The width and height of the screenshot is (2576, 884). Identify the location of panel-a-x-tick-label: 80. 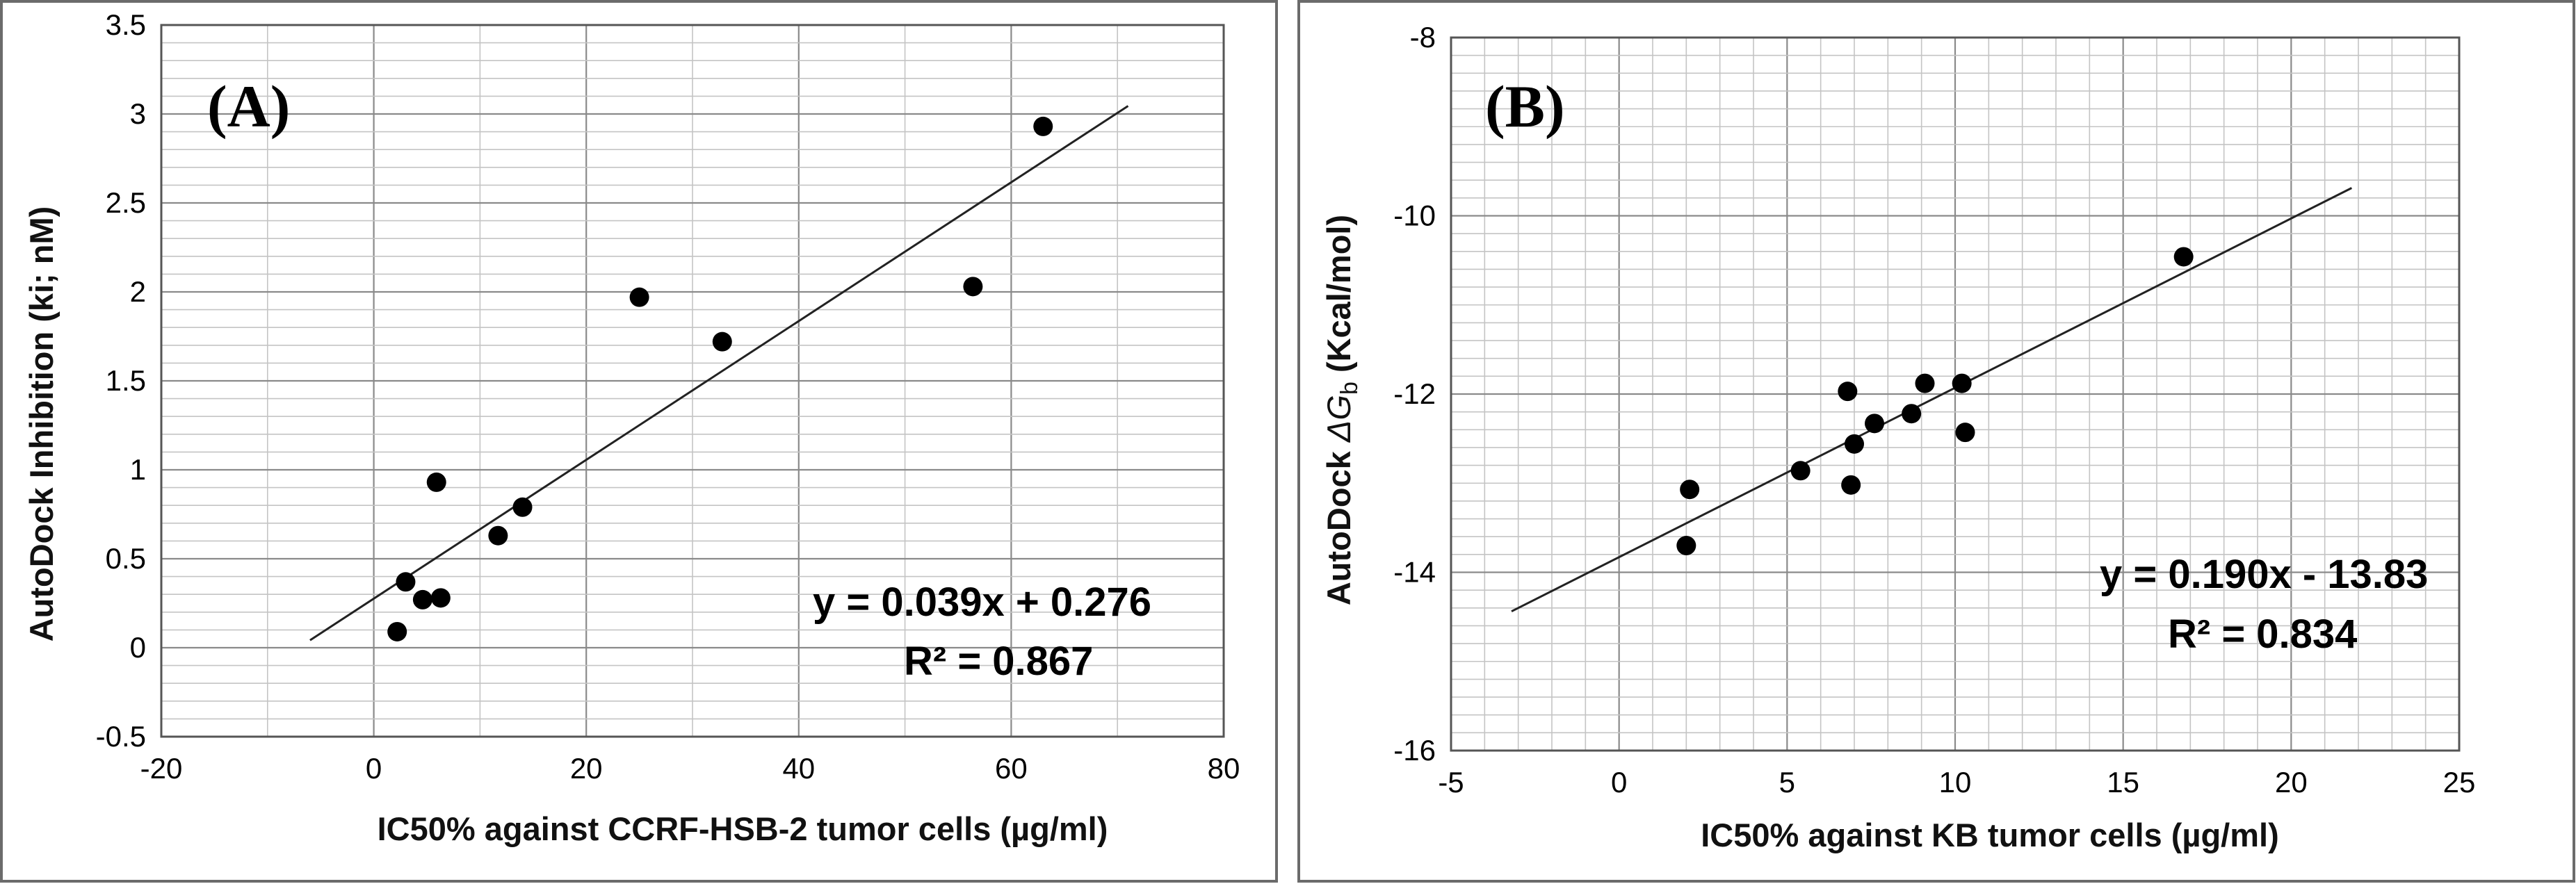
(1224, 768).